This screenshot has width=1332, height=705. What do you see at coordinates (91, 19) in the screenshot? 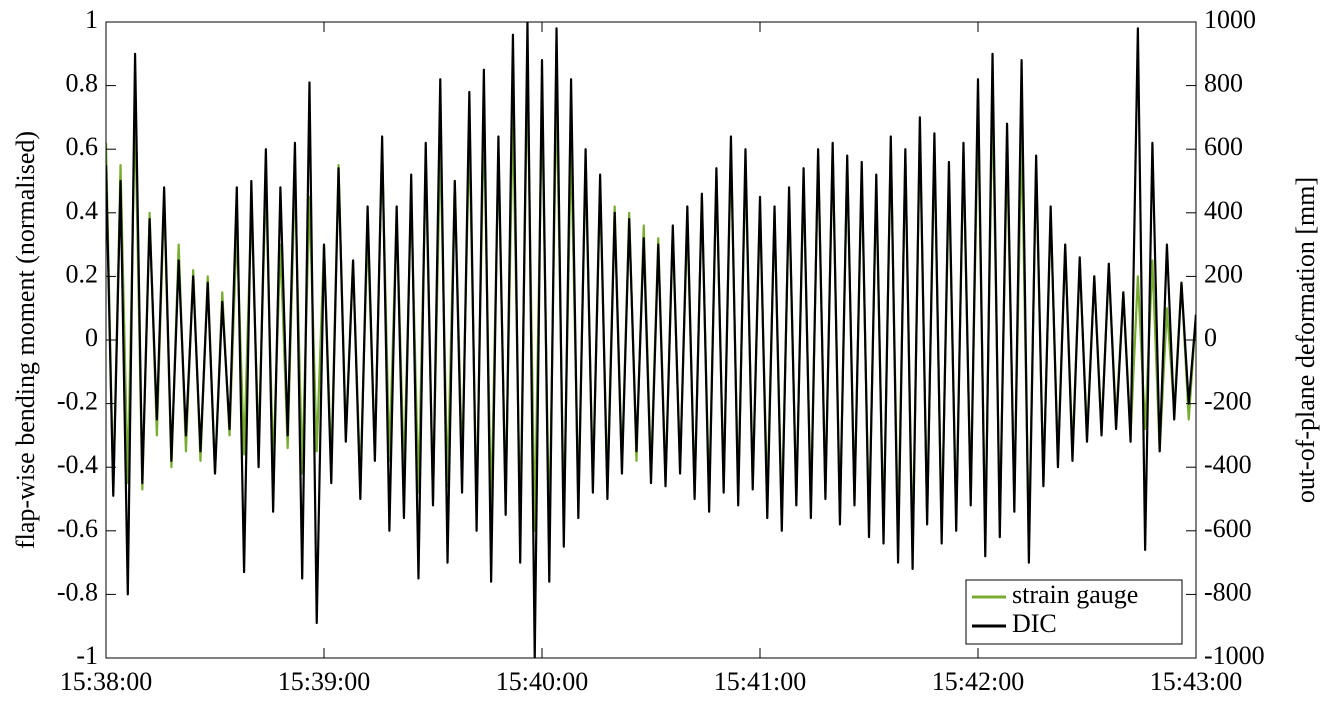
I see `y-tick-label: 1` at bounding box center [91, 19].